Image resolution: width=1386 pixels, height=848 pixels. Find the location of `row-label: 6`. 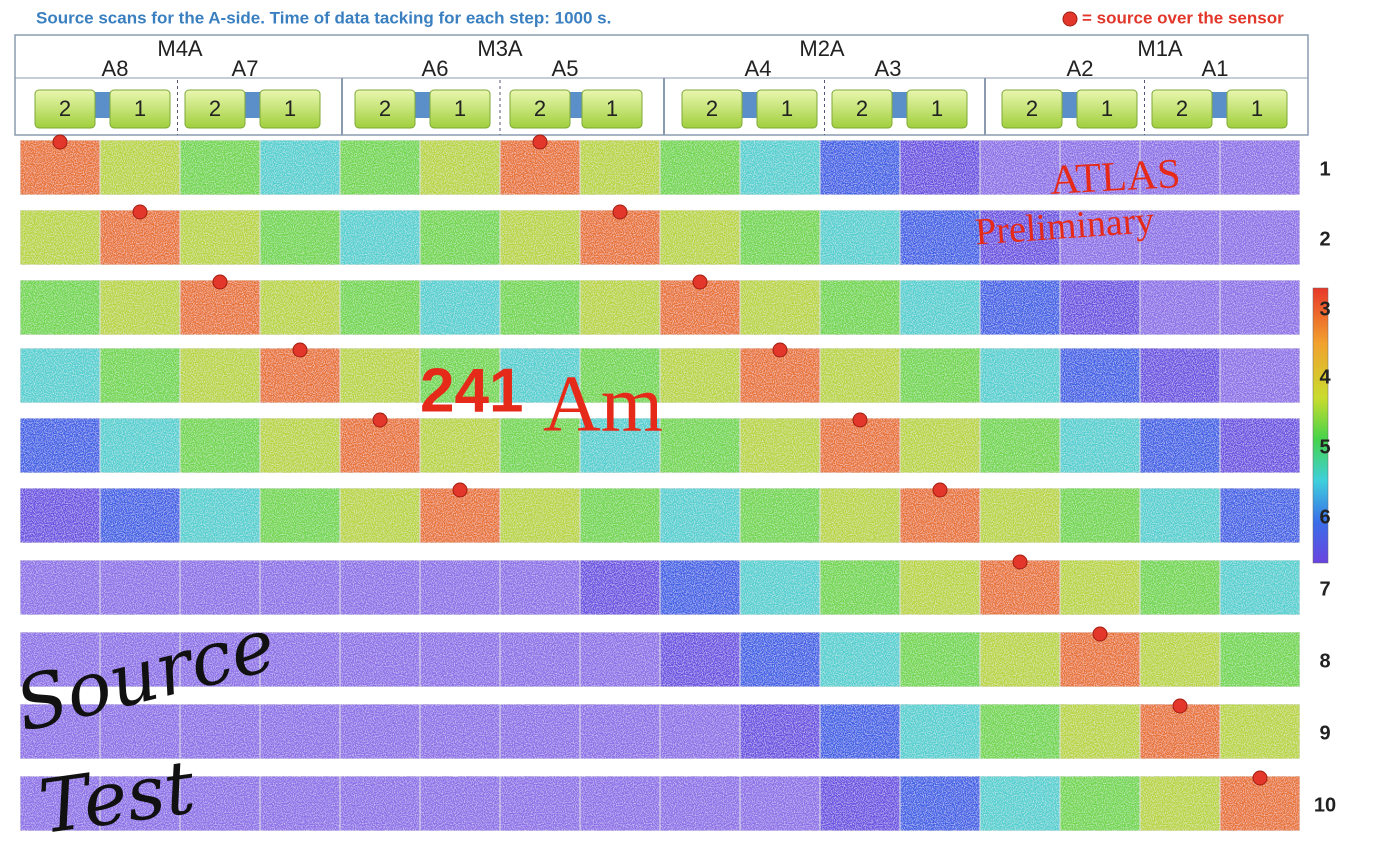

row-label: 6 is located at coordinates (1324, 517).